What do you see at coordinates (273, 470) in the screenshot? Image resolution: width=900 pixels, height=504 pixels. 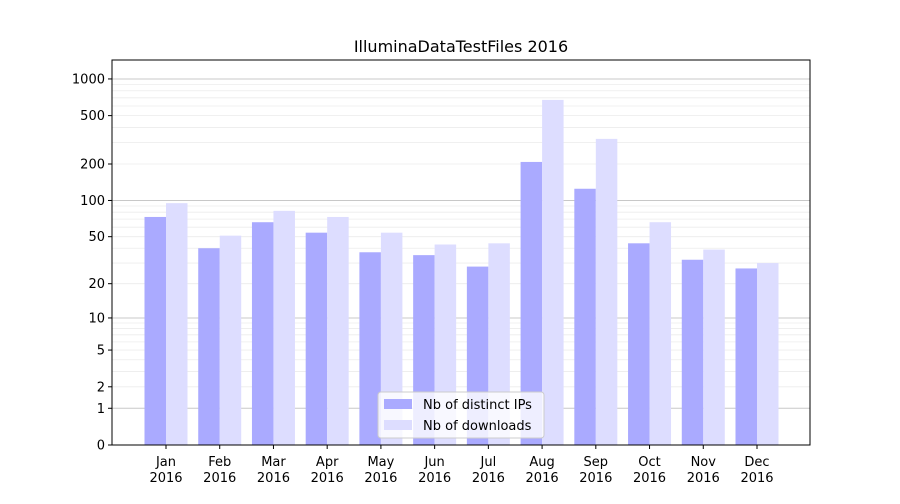 I see `x-tick-label: Mar 2016` at bounding box center [273, 470].